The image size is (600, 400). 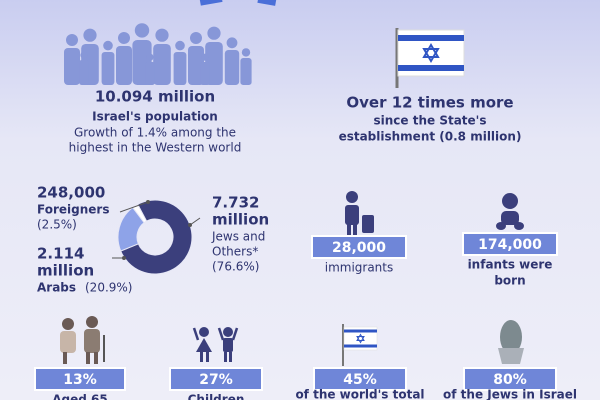 What do you see at coordinates (510, 211) in the screenshot?
I see `baby-icon` at bounding box center [510, 211].